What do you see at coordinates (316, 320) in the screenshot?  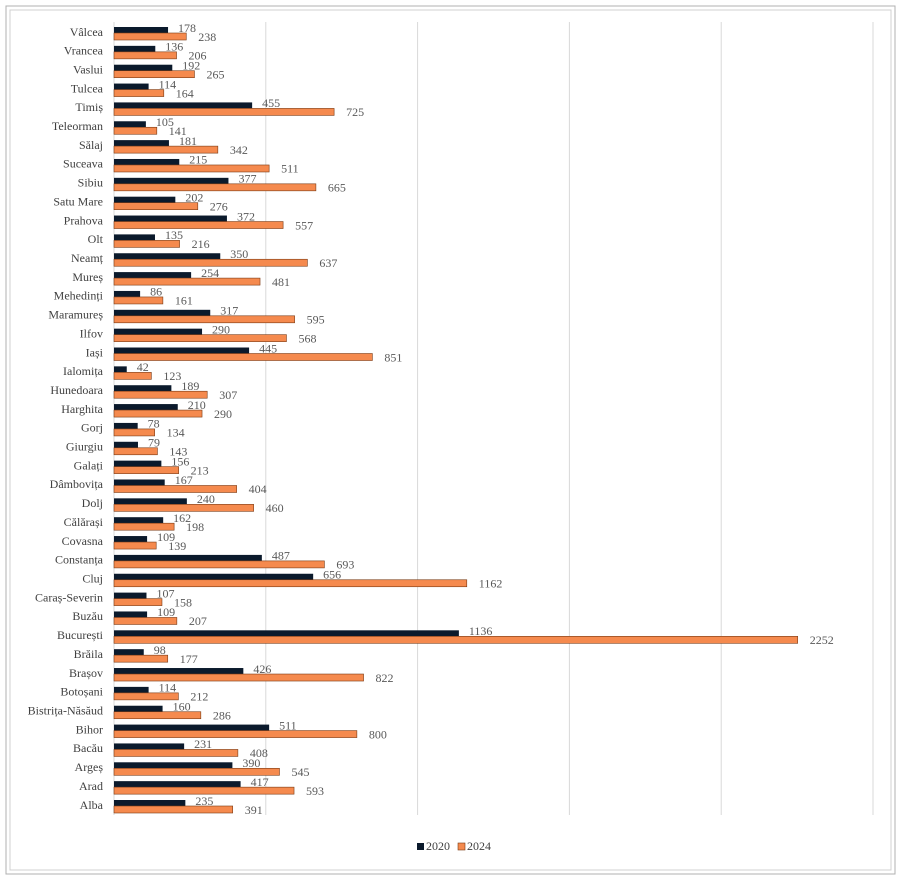 I see `value-label: 595` at bounding box center [316, 320].